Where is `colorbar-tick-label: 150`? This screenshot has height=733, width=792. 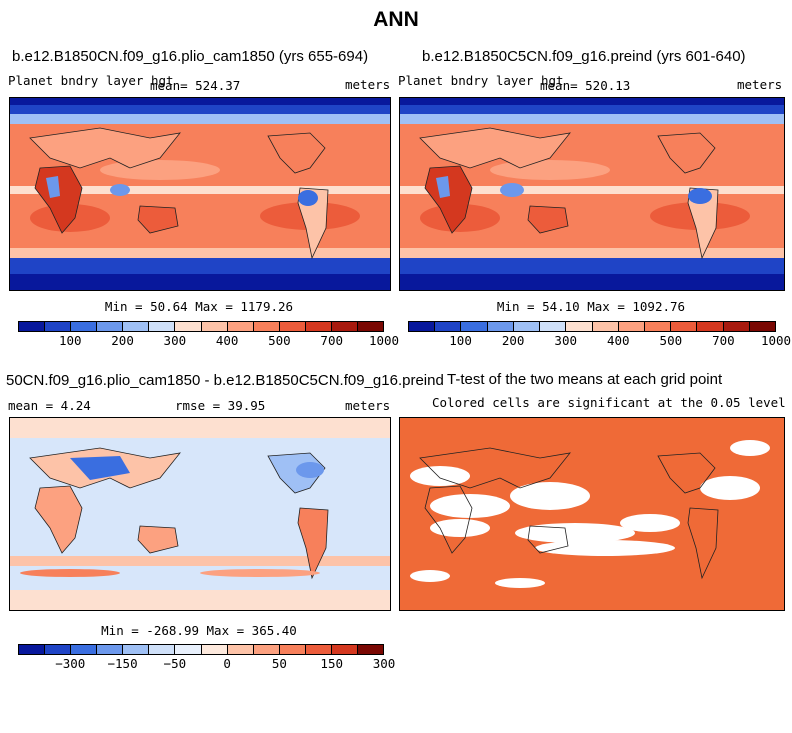 colorbar-tick-label: 150 is located at coordinates (331, 663).